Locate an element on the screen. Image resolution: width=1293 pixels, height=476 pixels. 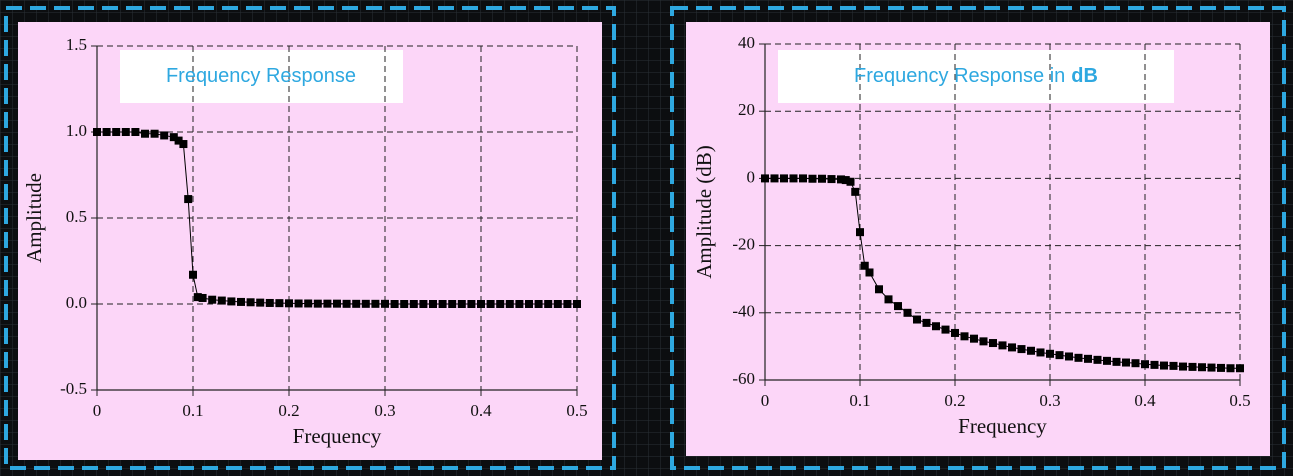
y-tick-label: 1.5 is located at coordinates (76, 44).